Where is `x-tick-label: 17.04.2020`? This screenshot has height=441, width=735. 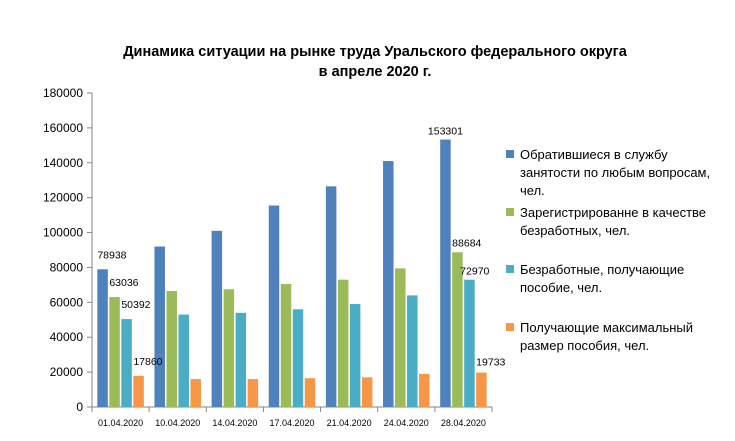
x-tick-label: 17.04.2020 is located at coordinates (291, 423).